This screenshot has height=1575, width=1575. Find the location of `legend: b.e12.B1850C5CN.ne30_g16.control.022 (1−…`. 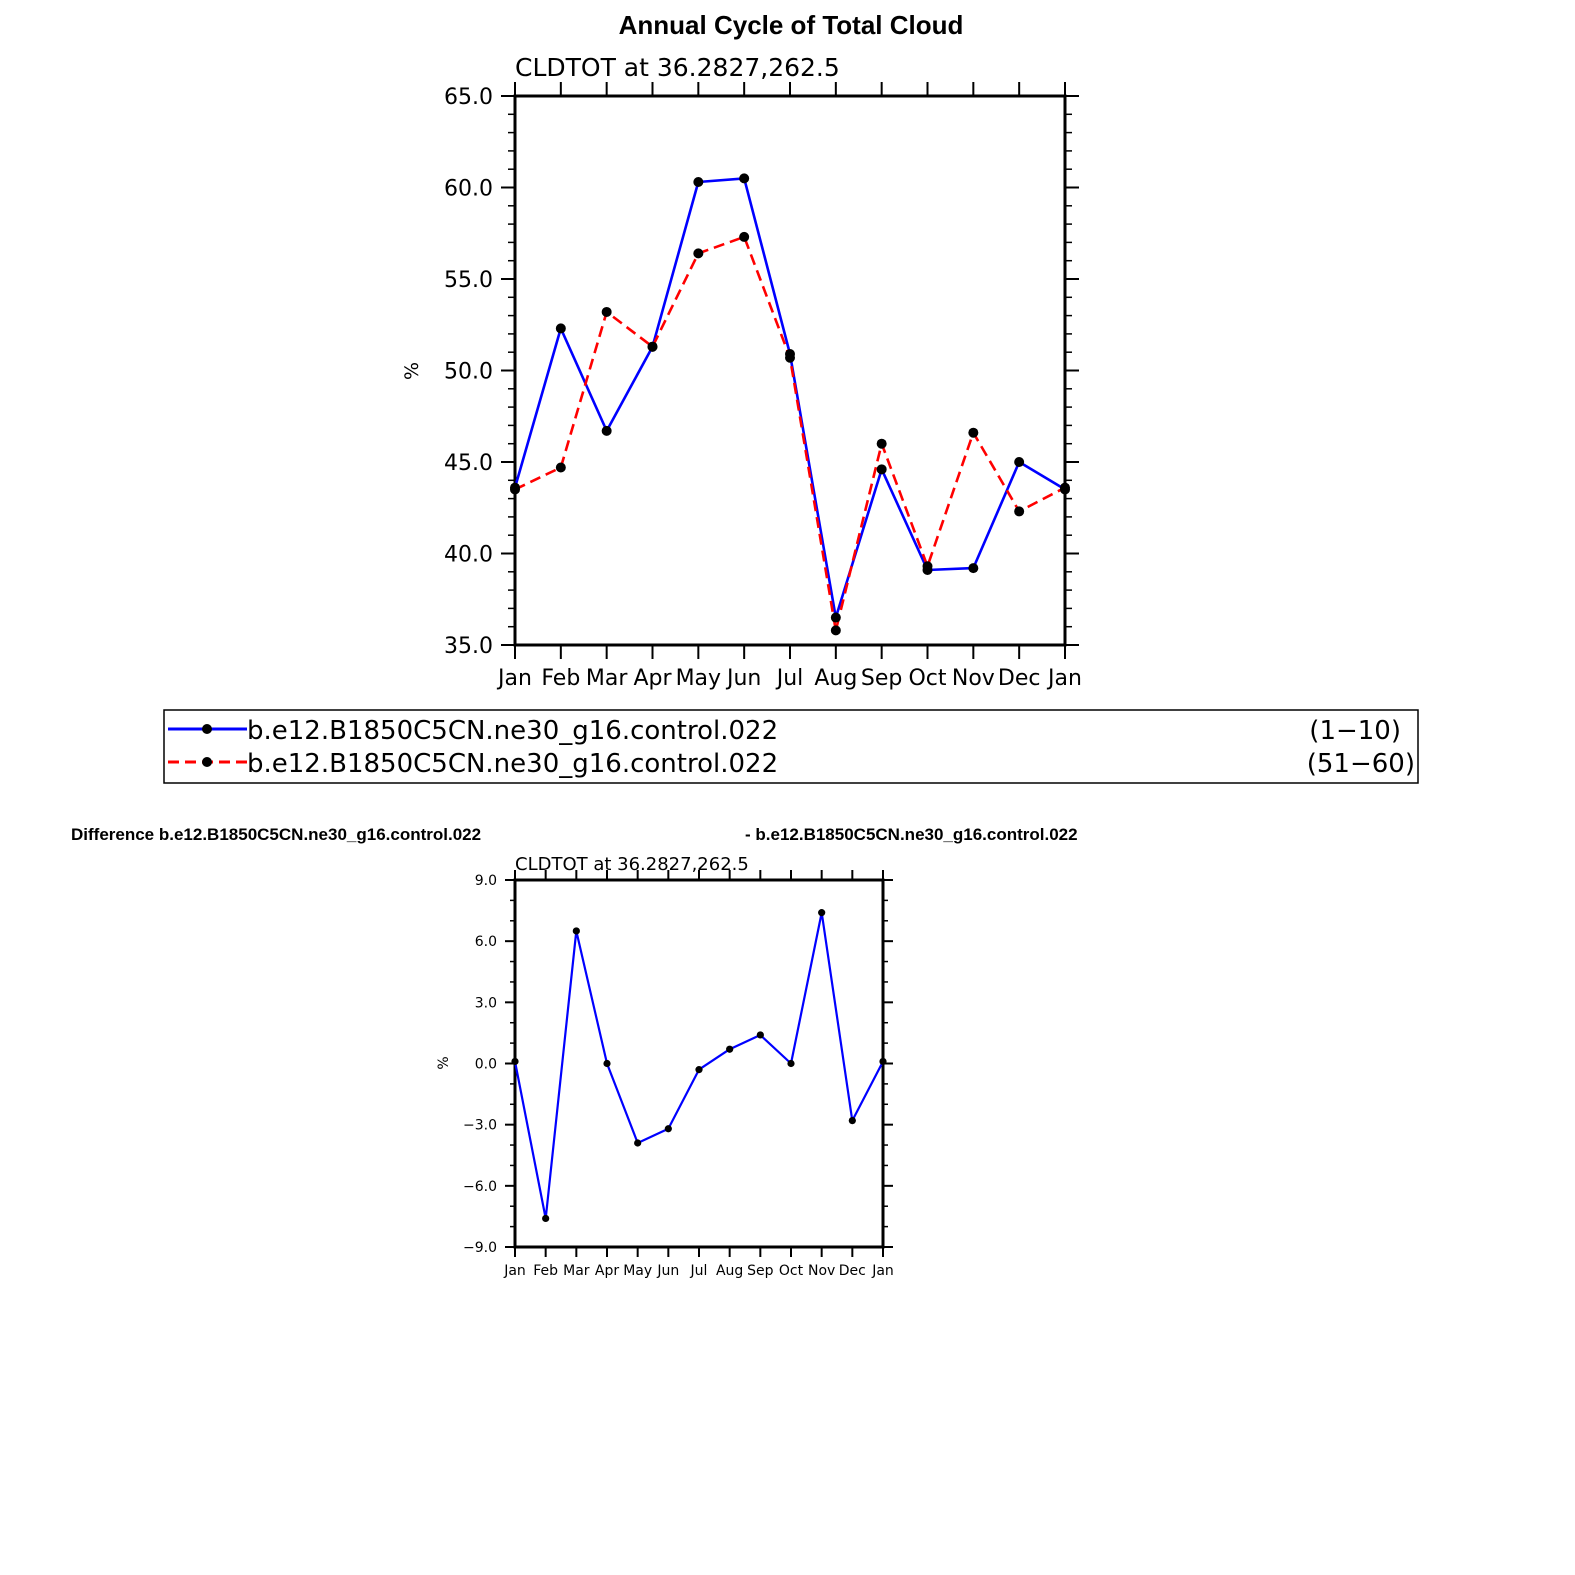

legend: b.e12.B1850C5CN.ne30_g16.control.022 (1−… is located at coordinates (791, 746).